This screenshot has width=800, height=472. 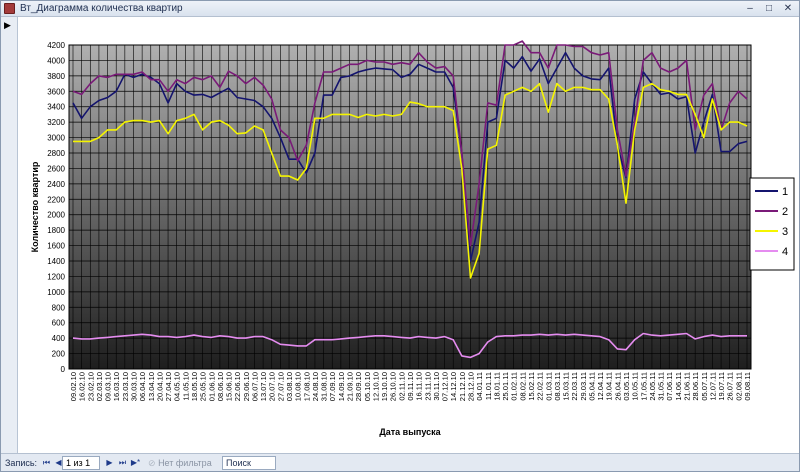 I want to click on y-tick-label: 1400, so click(x=56, y=261).